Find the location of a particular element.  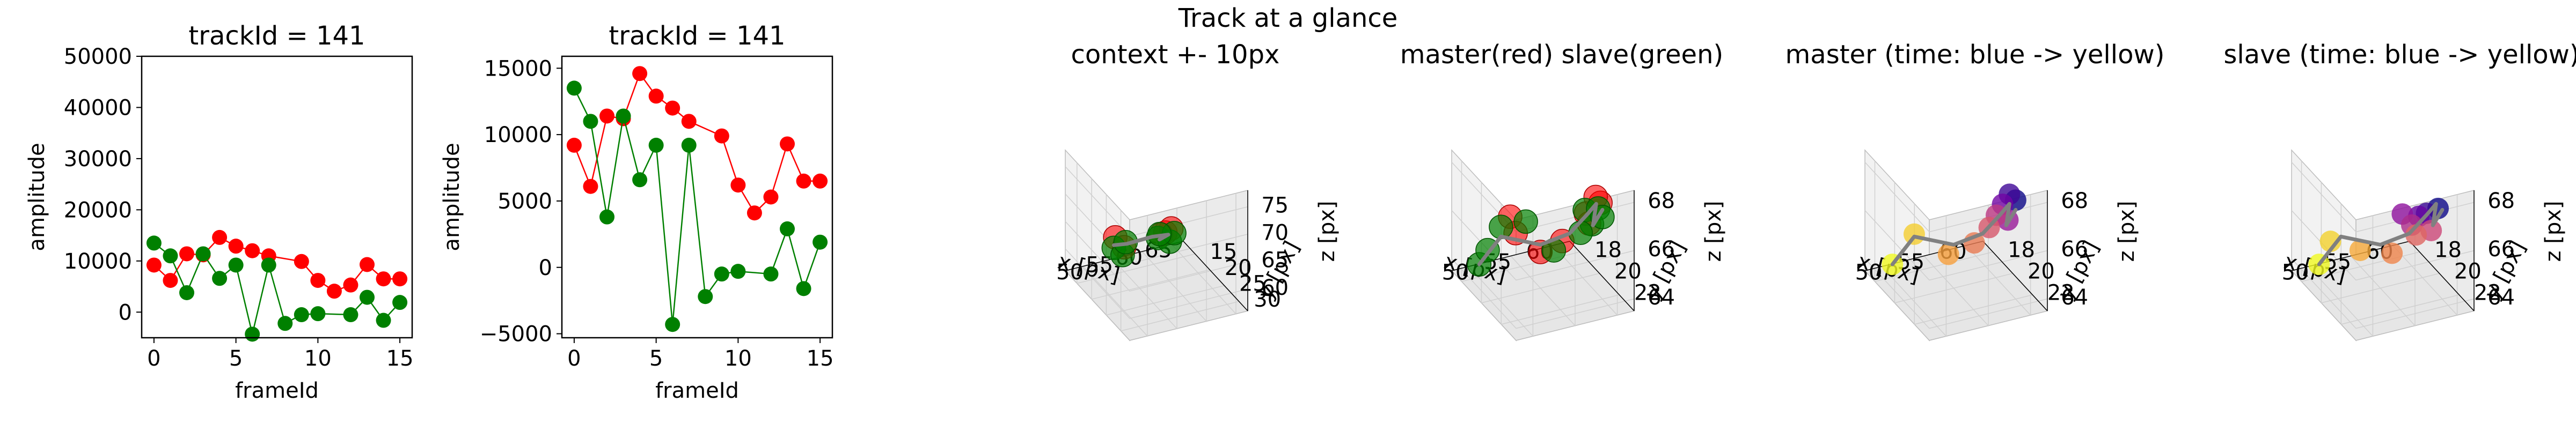

chart6-zlabel: z [px] is located at coordinates (2553, 231).